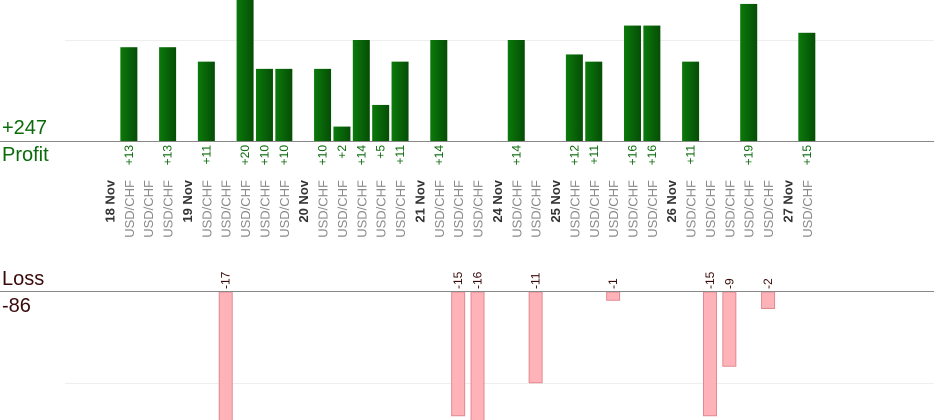  What do you see at coordinates (497, 280) in the screenshot?
I see `loss-value-labels: -17 -15 -16 -11 -1 -15 -9 -2` at bounding box center [497, 280].